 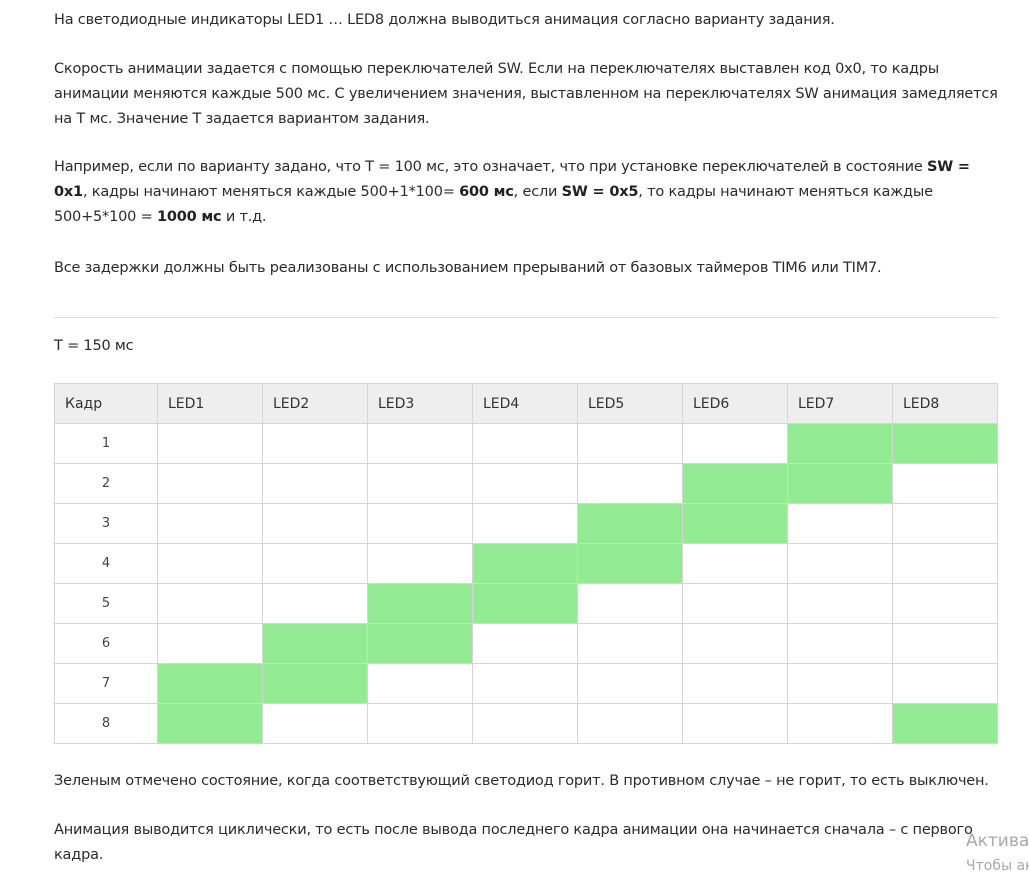 What do you see at coordinates (486, 192) in the screenshot?
I see `example-bold-600: 600 мс` at bounding box center [486, 192].